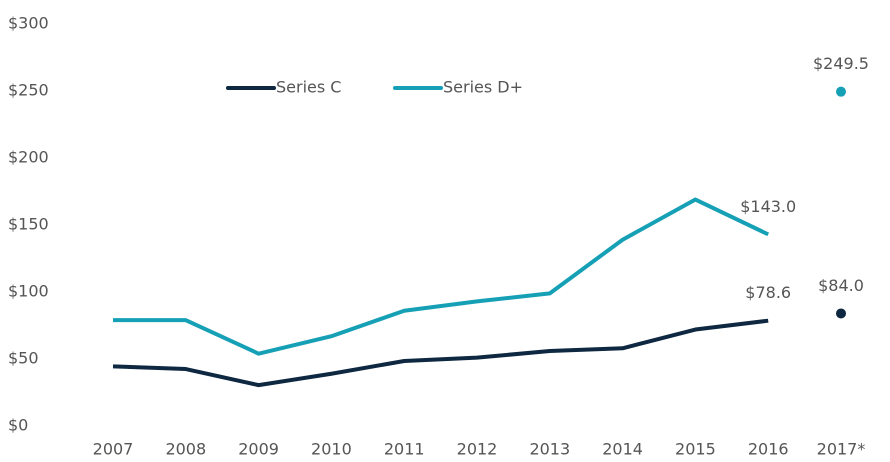 This screenshot has height=462, width=890. I want to click on x-tick-label: 2012, so click(477, 449).